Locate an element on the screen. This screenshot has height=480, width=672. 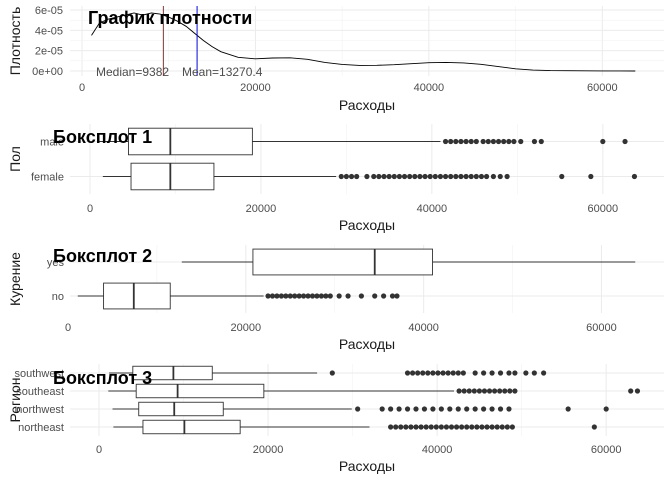
y-category-label: northwest is located at coordinates (40, 410).